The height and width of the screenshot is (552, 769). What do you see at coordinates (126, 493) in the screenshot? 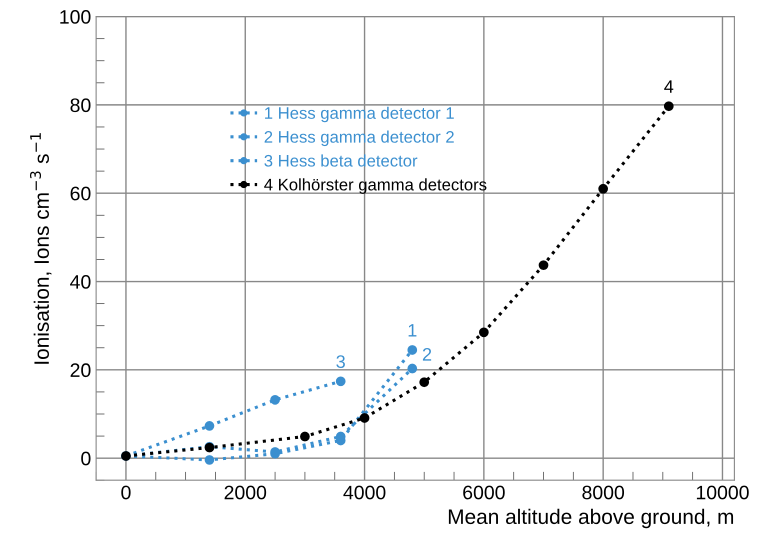
I see `x-tick-label: 0` at bounding box center [126, 493].